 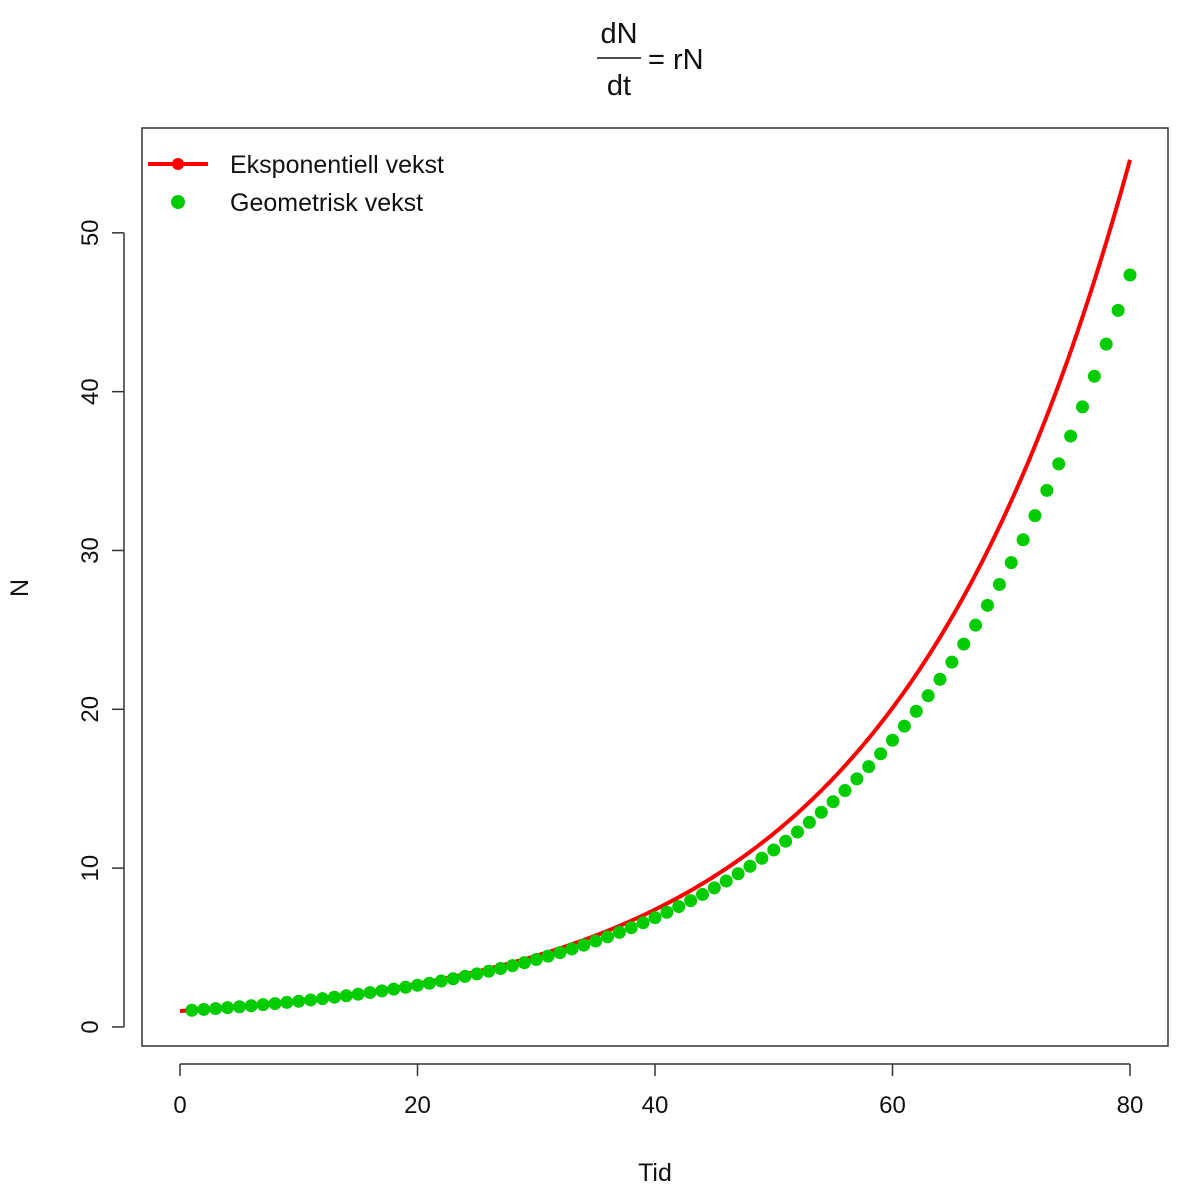 I want to click on x-axis: 0 20 40 60 80, so click(x=658, y=1091).